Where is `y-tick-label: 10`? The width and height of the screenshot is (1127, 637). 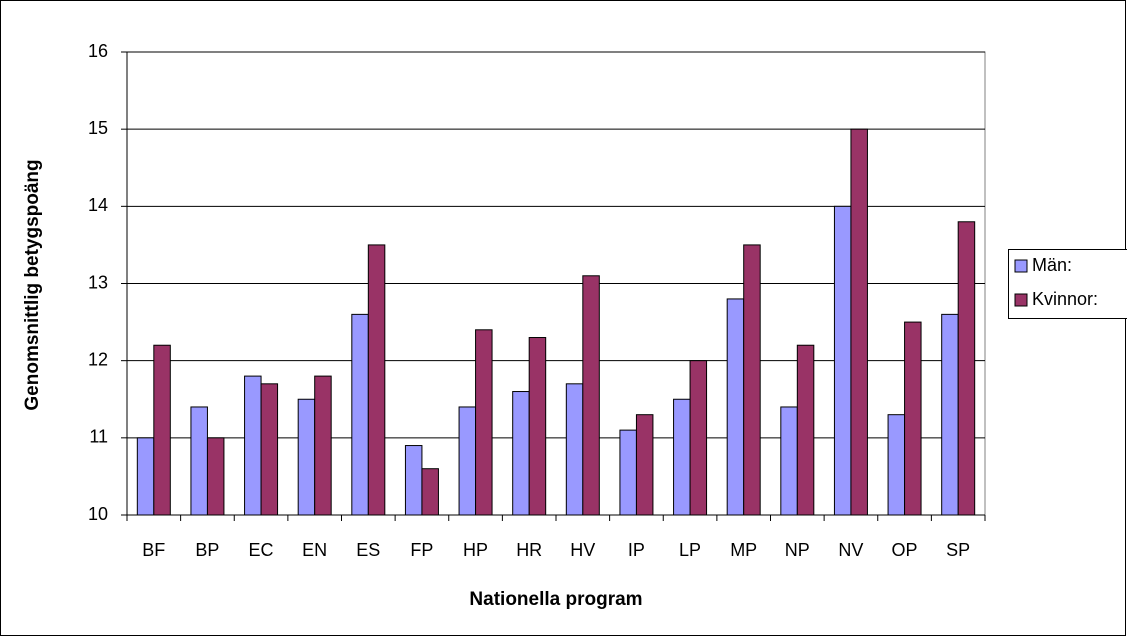
y-tick-label: 10 is located at coordinates (98, 514).